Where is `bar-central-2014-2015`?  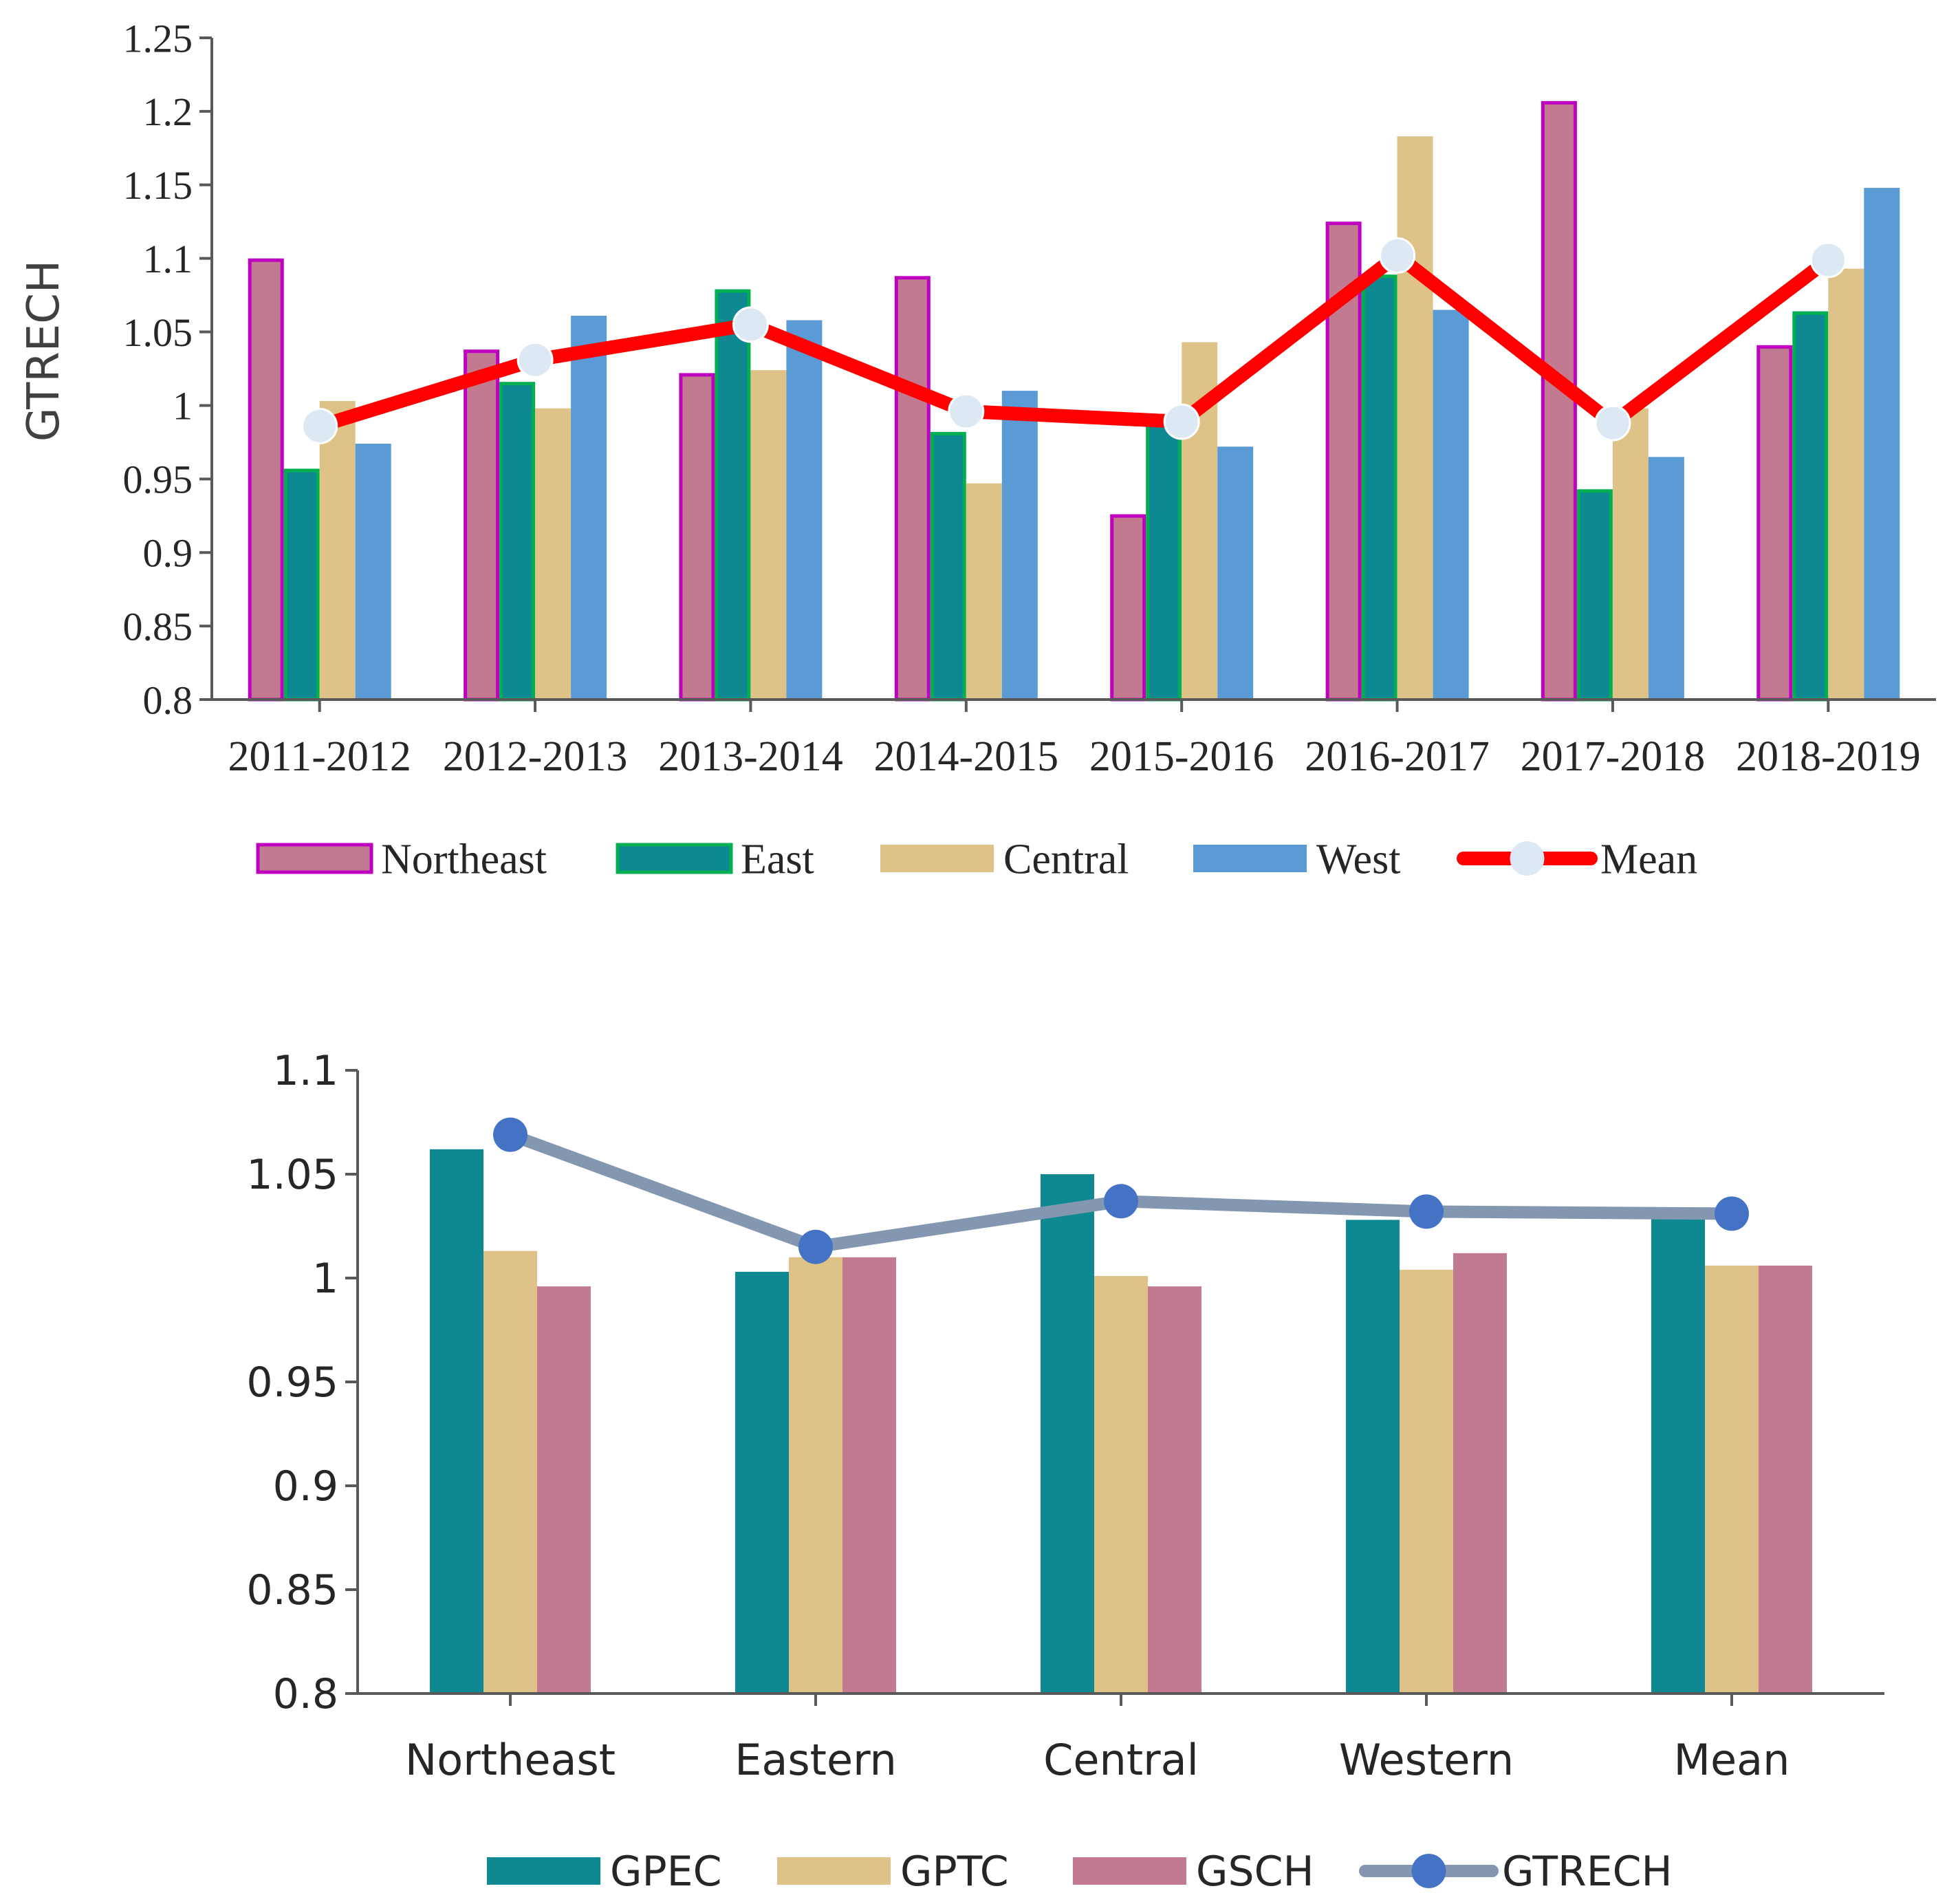 bar-central-2014-2015 is located at coordinates (984, 591).